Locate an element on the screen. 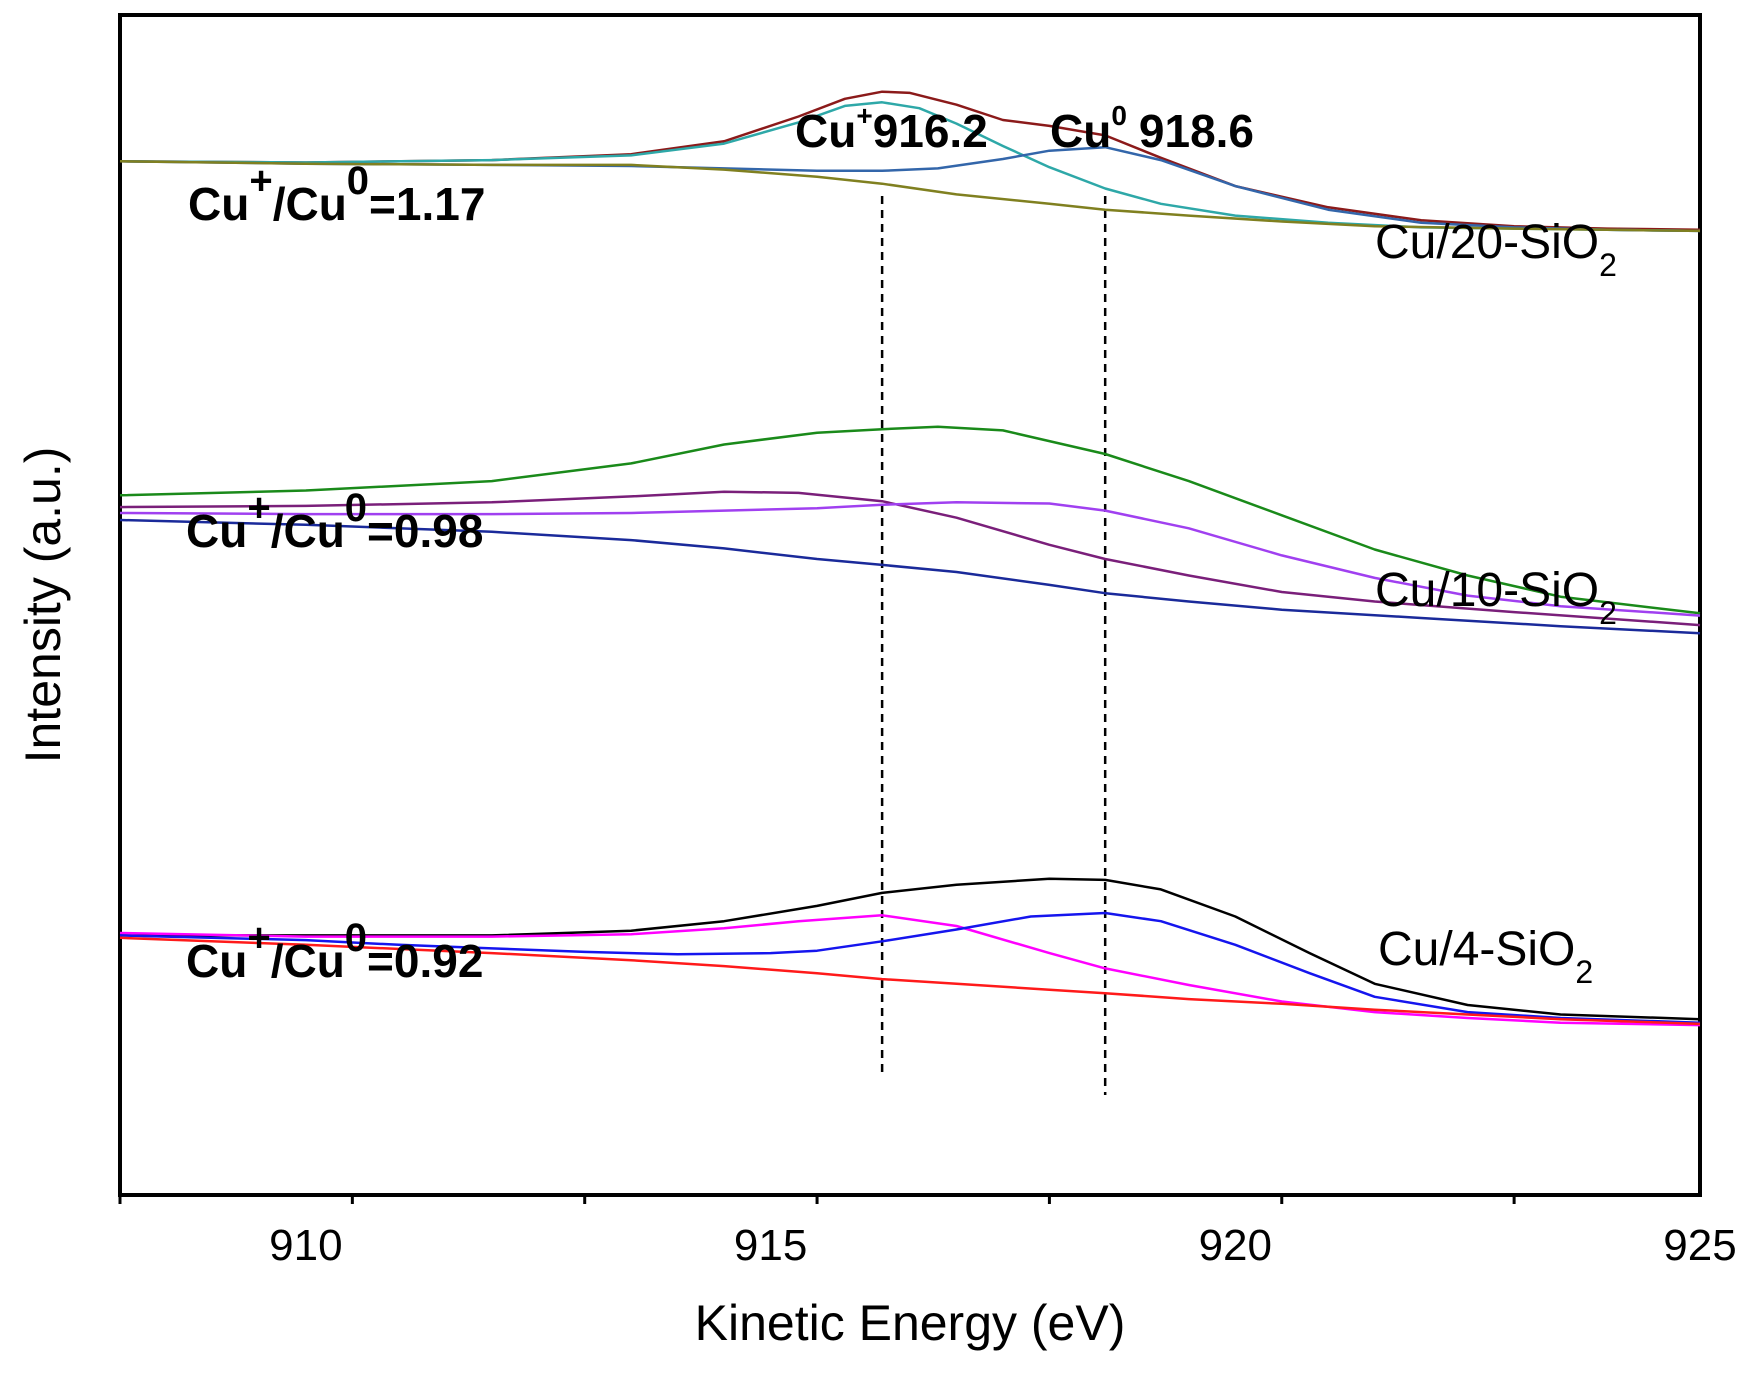 Image resolution: width=1751 pixels, height=1398 pixels. peak-label-cu-zero: Cu0 918.6 is located at coordinates (1152, 128).